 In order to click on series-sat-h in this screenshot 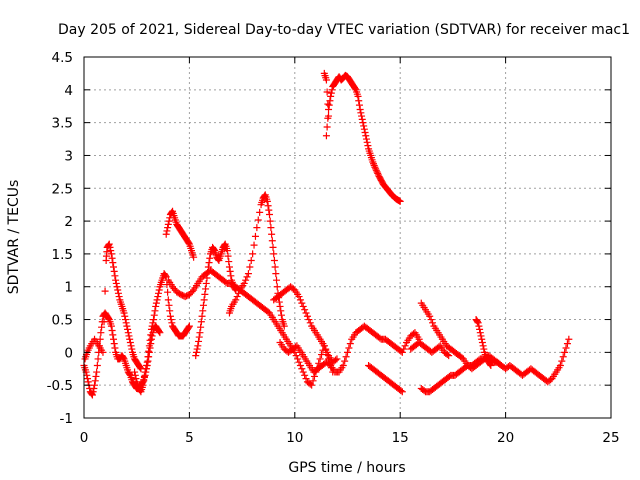, I will do `click(256, 260)`.